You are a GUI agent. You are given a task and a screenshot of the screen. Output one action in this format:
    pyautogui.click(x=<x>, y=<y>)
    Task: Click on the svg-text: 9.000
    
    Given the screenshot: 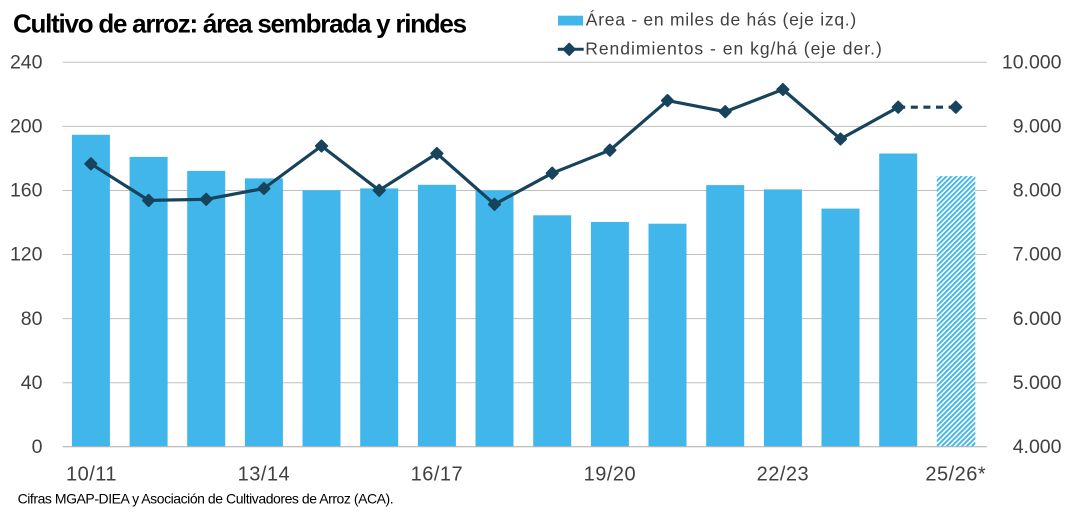 What is the action you would take?
    pyautogui.click(x=1037, y=127)
    